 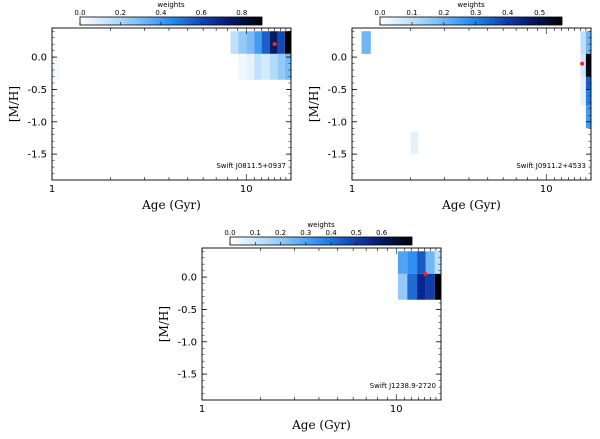 I want to click on chart3-best-fit-marker, so click(x=425, y=273).